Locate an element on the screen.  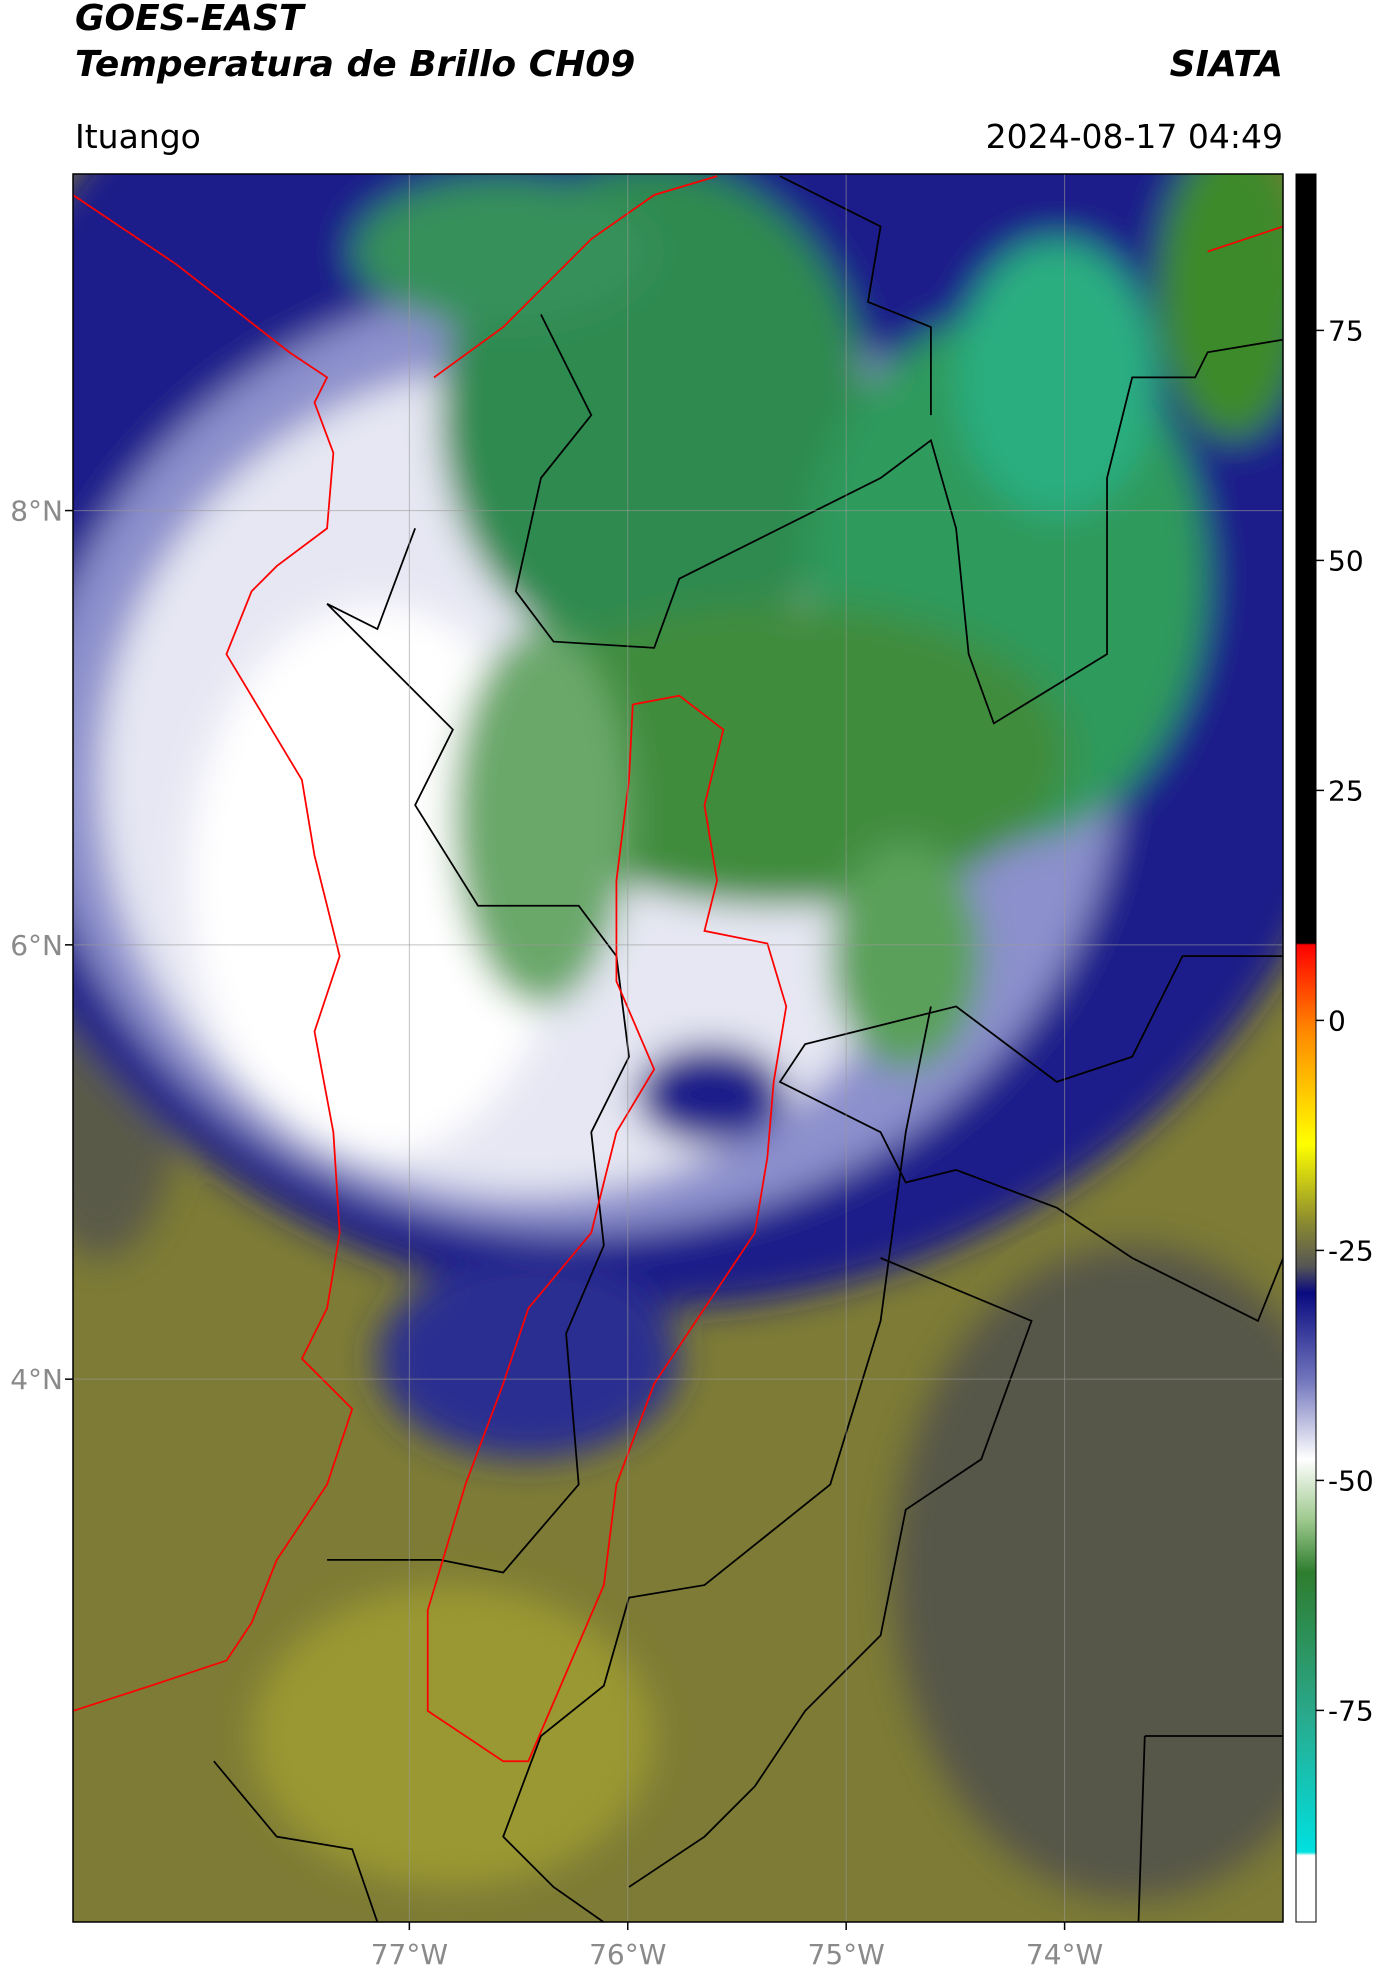
y-tick-label: 4°N is located at coordinates (36, 1379).